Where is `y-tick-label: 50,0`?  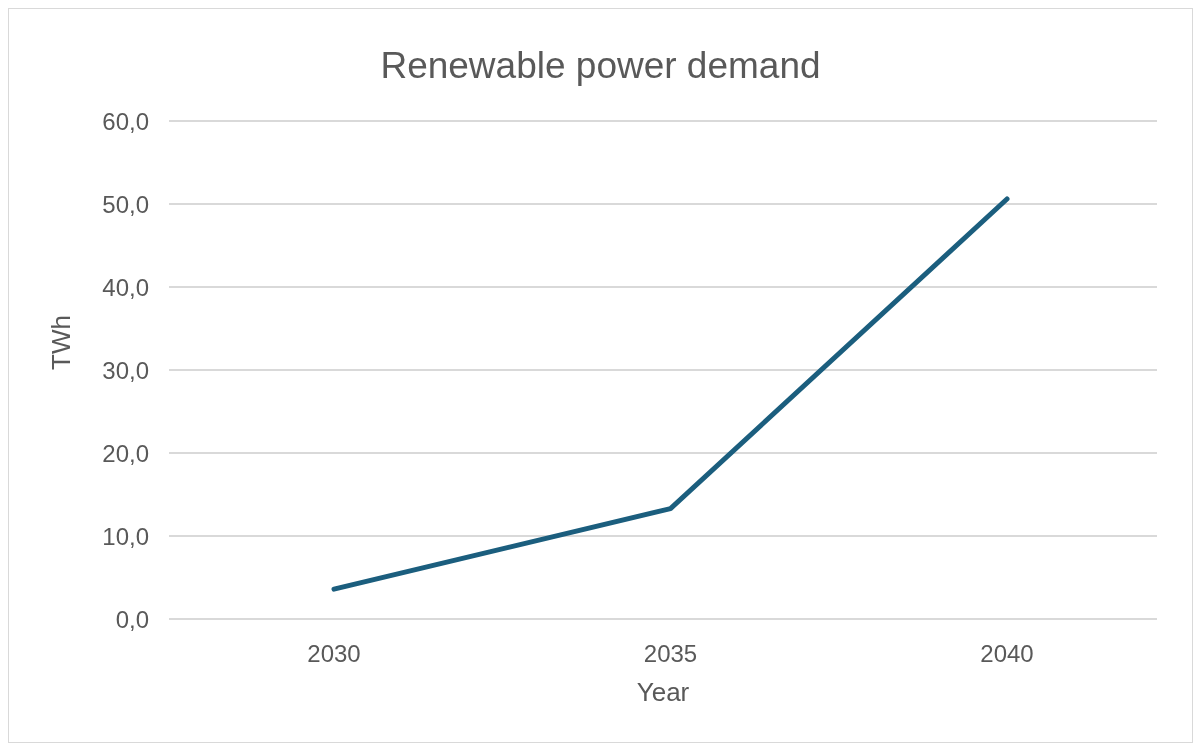
y-tick-label: 50,0 is located at coordinates (125, 204).